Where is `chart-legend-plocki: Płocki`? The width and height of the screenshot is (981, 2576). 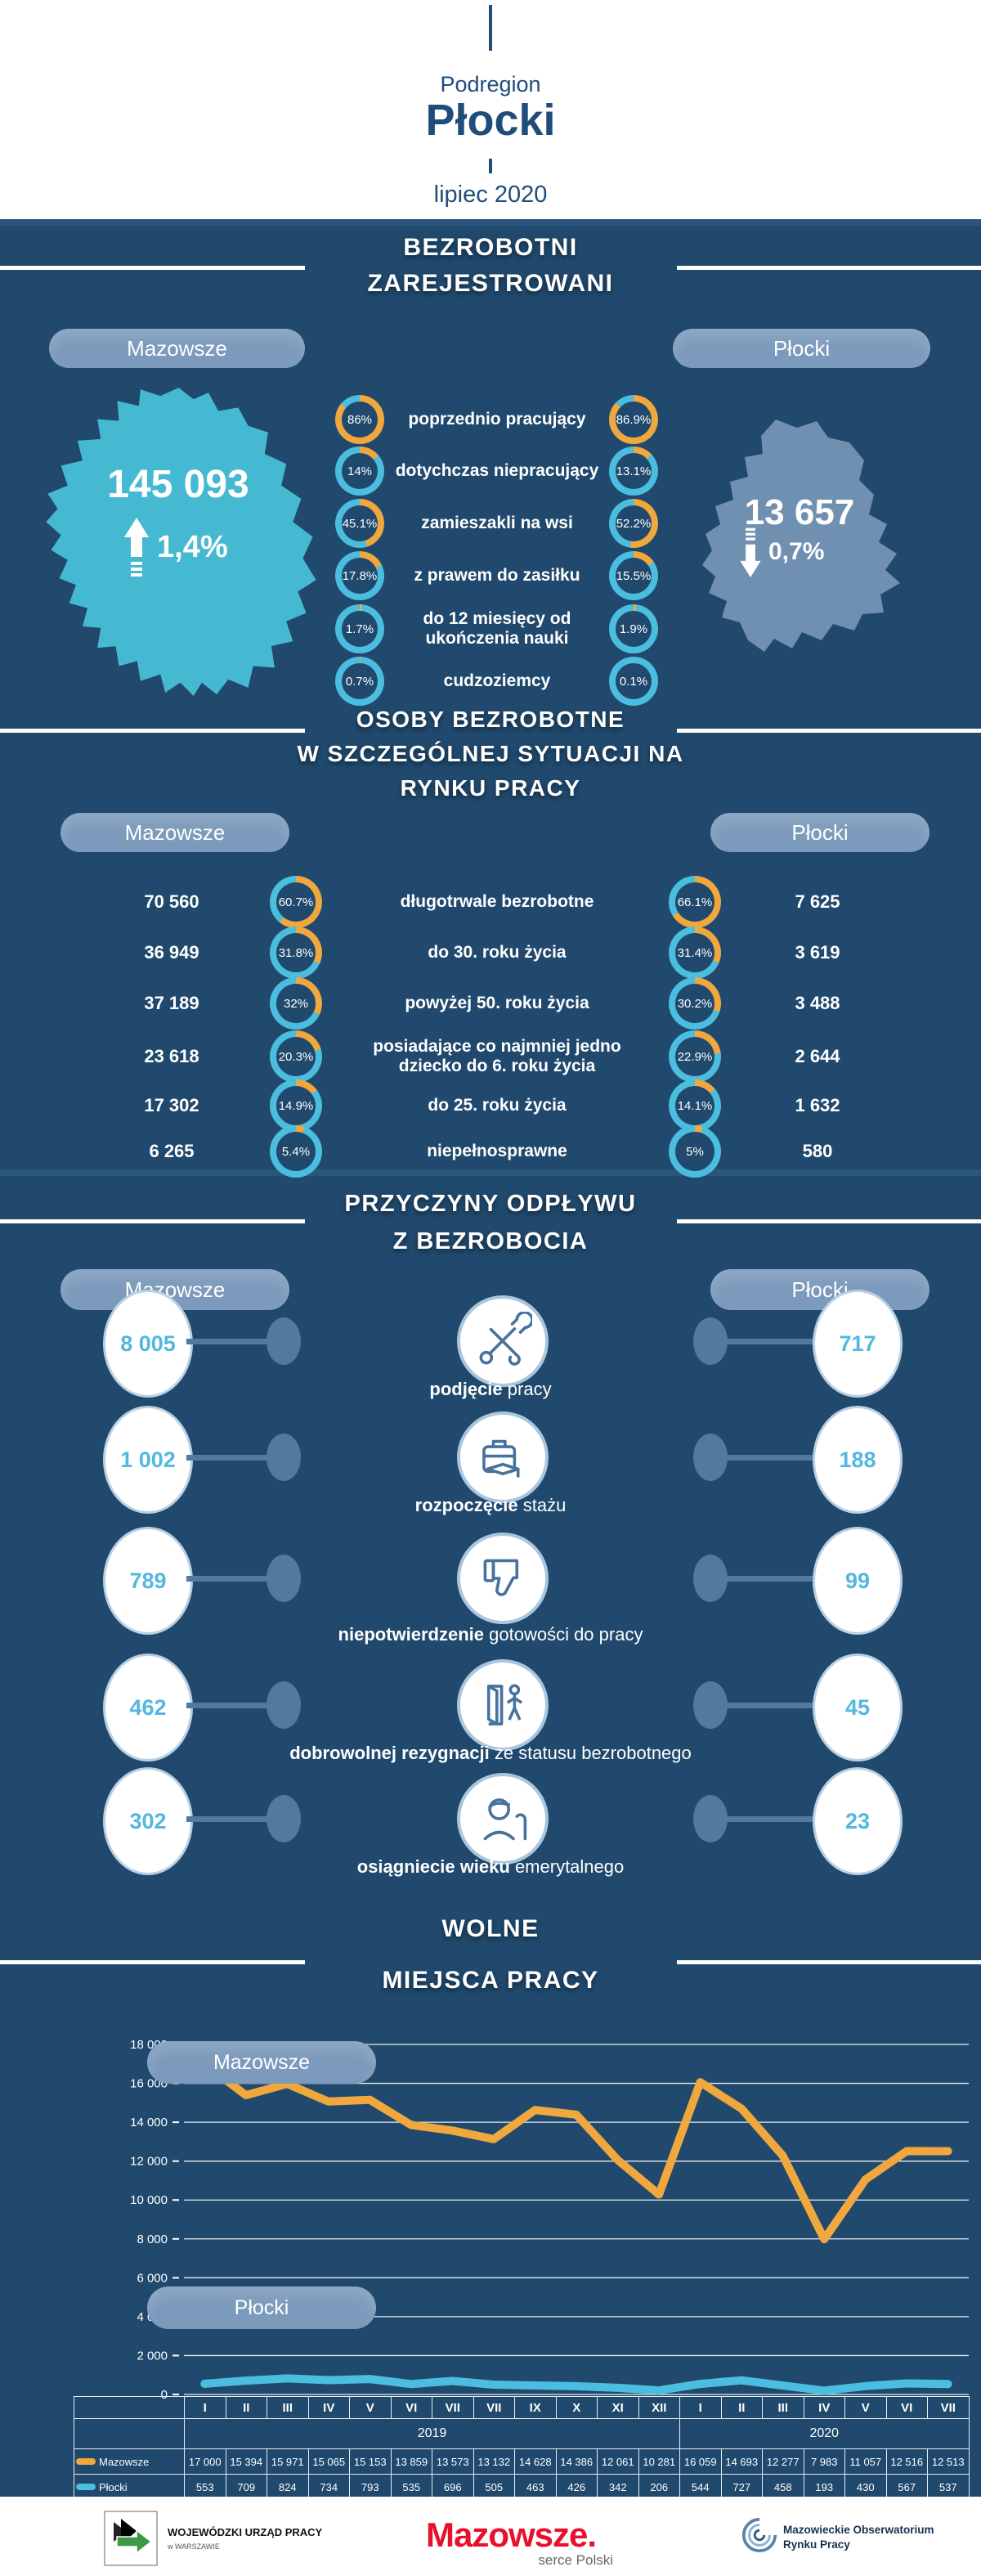
chart-legend-plocki: Płocki is located at coordinates (261, 2308).